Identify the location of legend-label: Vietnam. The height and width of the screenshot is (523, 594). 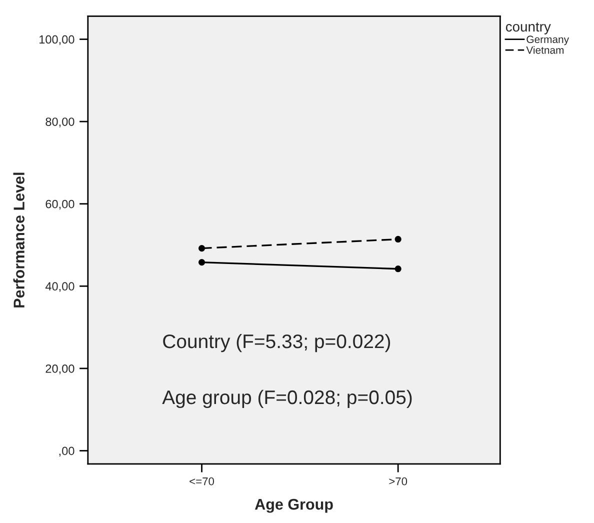
(545, 50).